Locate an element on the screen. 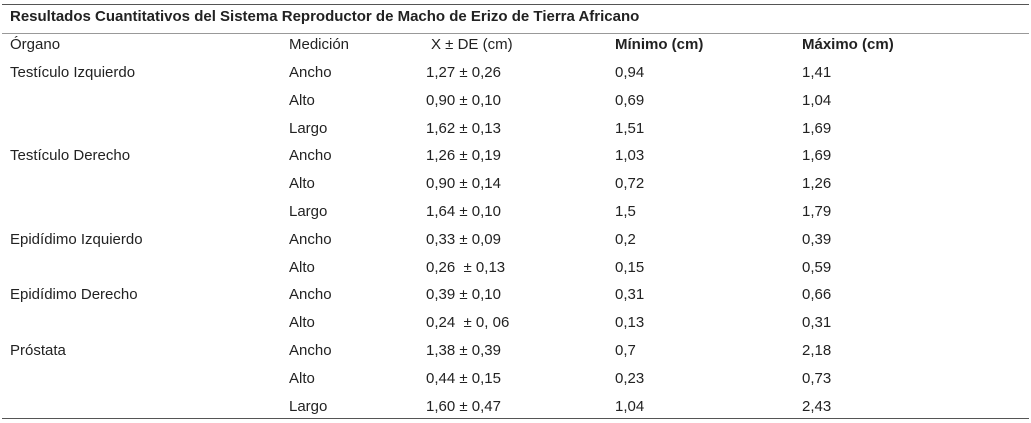 Image resolution: width=1031 pixels, height=423 pixels. value-cell: 0,90 ± 0,14 is located at coordinates (463, 184).